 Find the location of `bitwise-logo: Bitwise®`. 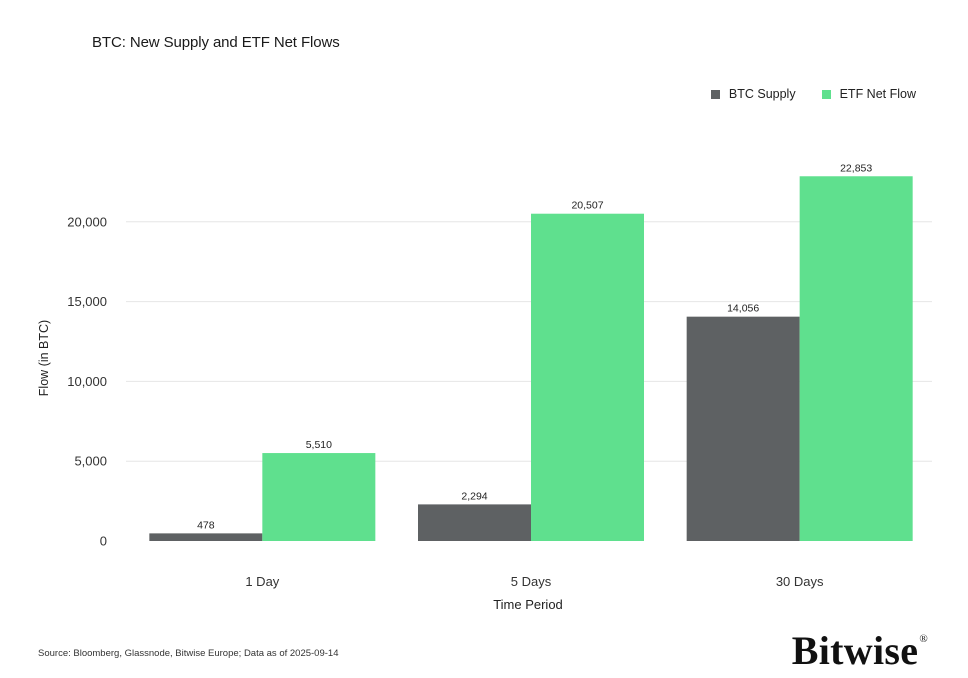

bitwise-logo: Bitwise® is located at coordinates (859, 650).